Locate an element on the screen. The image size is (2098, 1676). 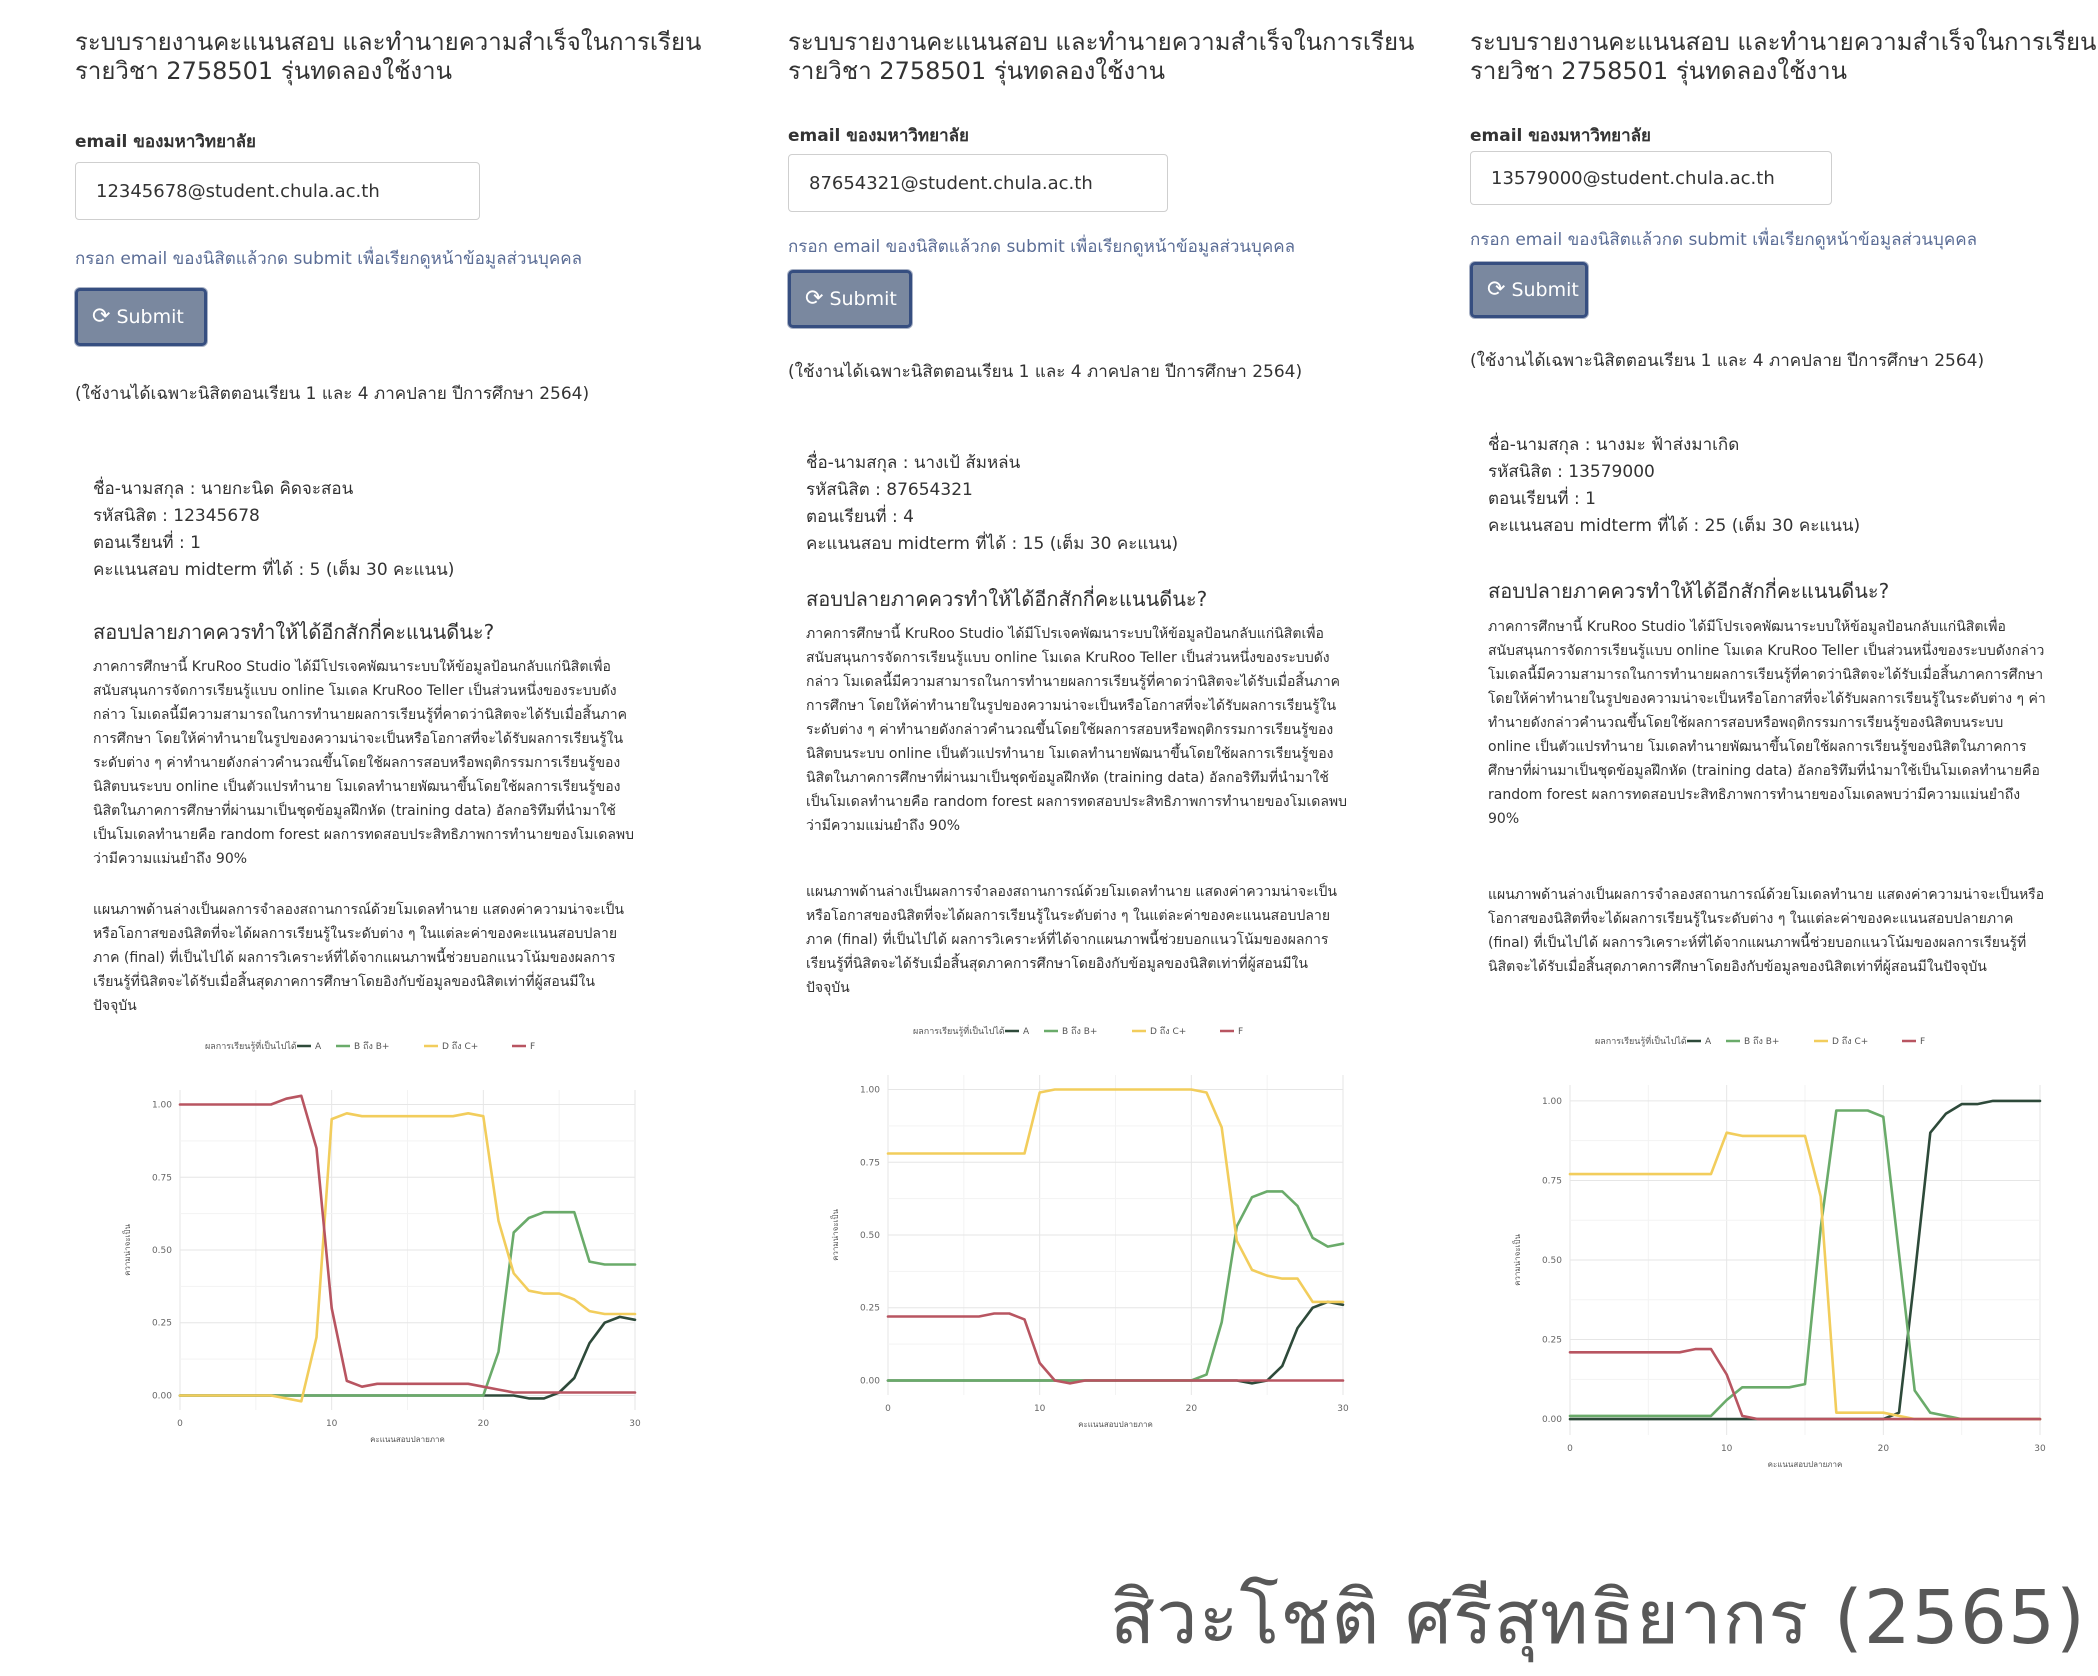
author-watermark: สิวะโชติ ศรีสุทธิยากร (2565) is located at coordinates (1598, 1618).